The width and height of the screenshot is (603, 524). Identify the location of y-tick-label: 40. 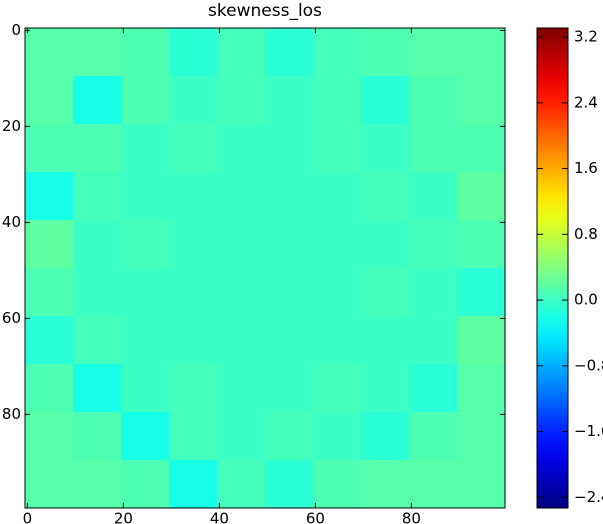
(11, 222).